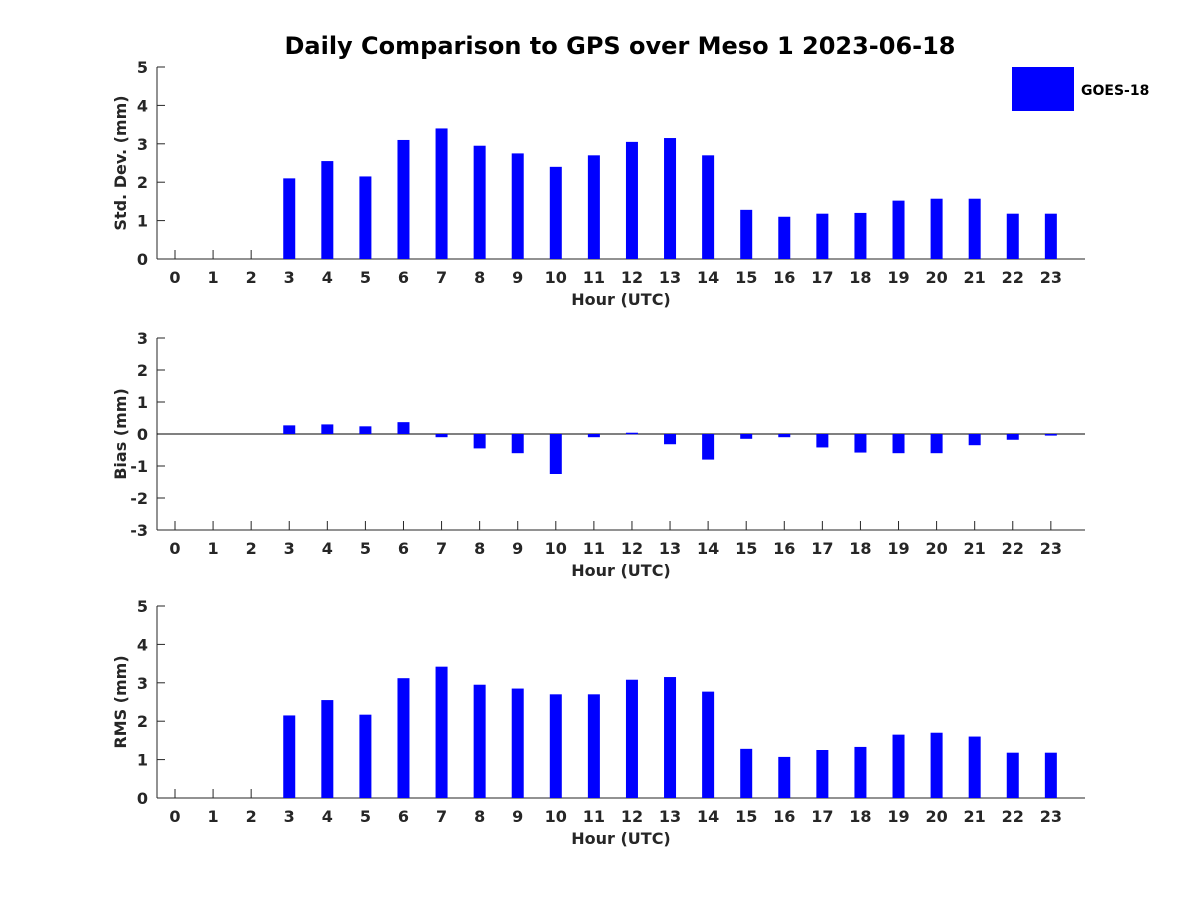 The width and height of the screenshot is (1200, 900). I want to click on x-tick-label: 0, so click(174, 548).